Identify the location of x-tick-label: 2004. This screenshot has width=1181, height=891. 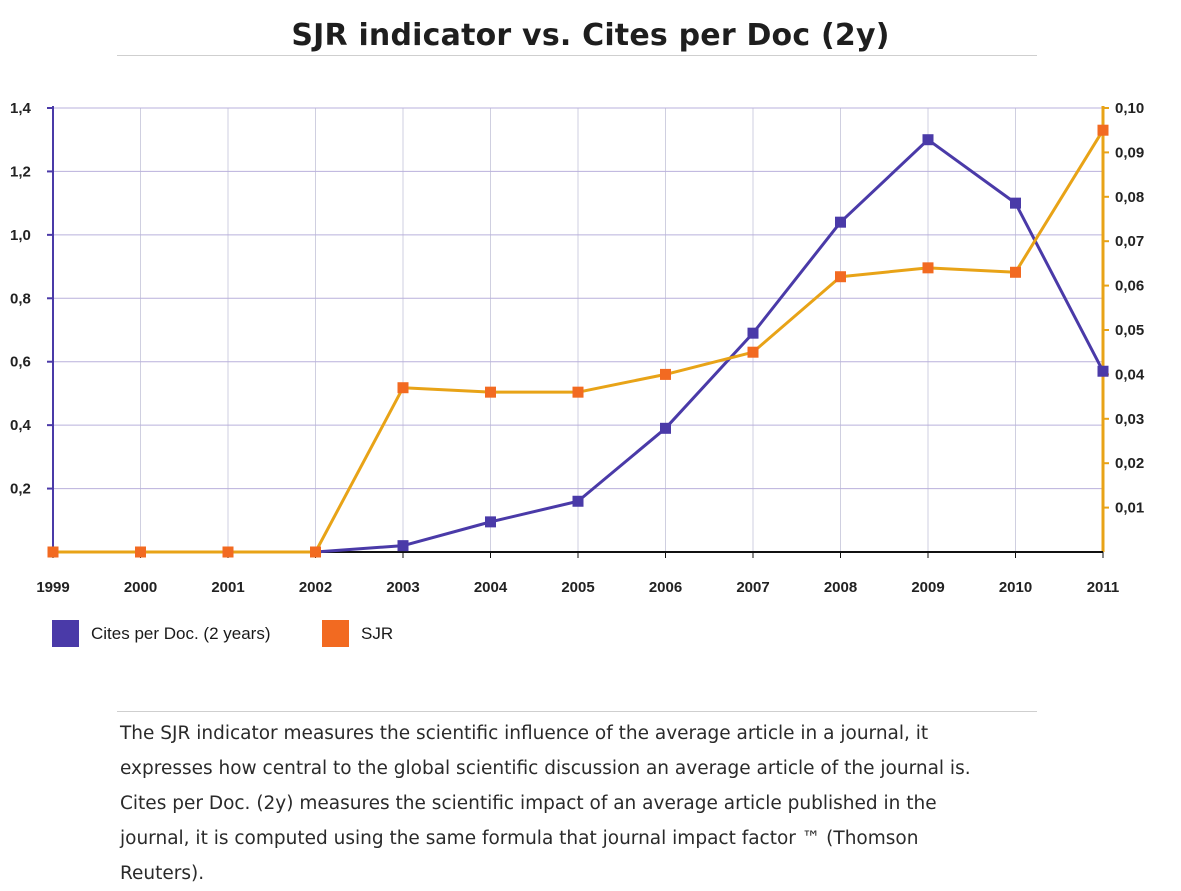
(491, 587).